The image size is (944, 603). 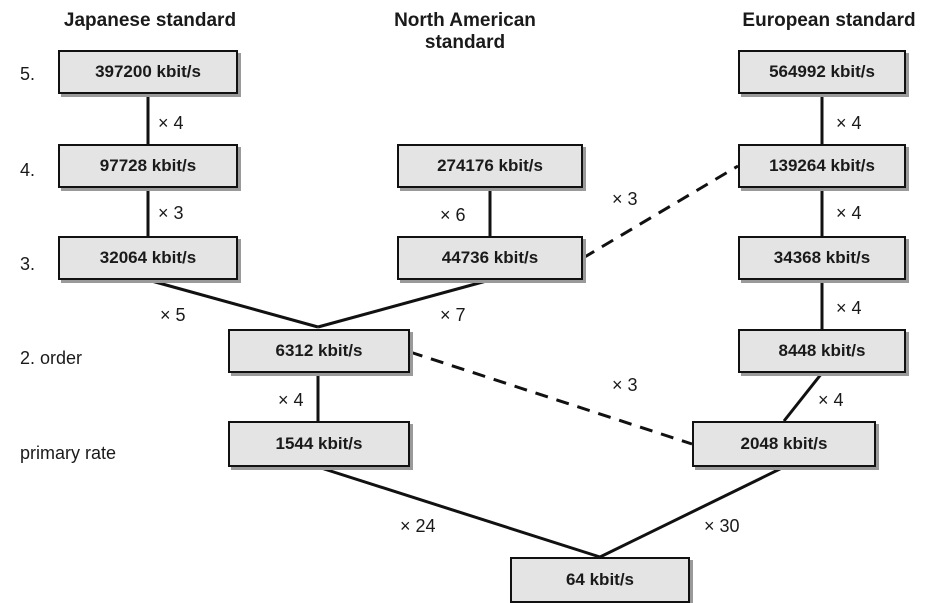 I want to click on level-label-5: 5., so click(x=28, y=74).